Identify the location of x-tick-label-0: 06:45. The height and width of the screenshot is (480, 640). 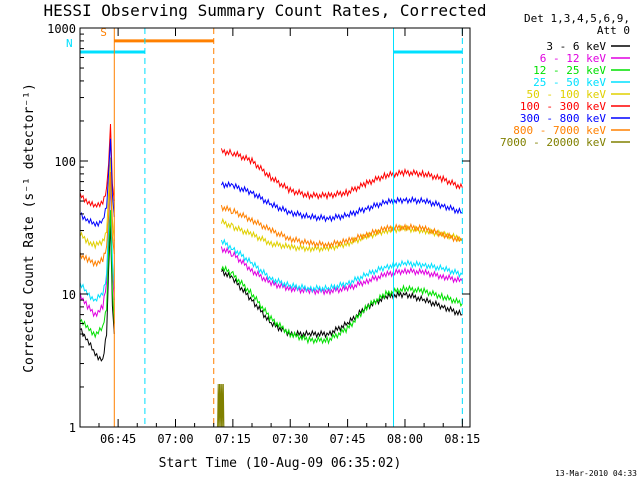
(118, 439).